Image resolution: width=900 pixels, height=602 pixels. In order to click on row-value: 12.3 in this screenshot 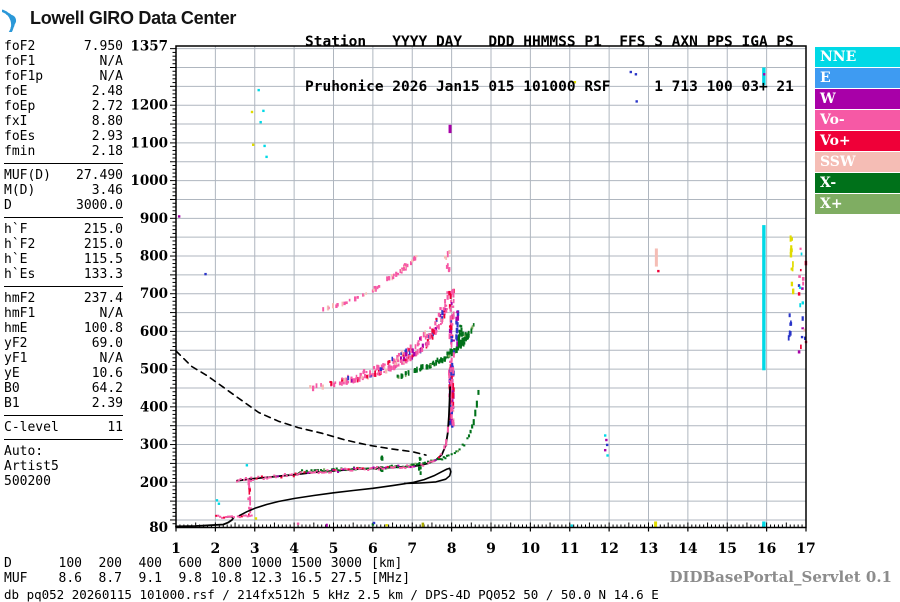, I will do `click(266, 578)`.